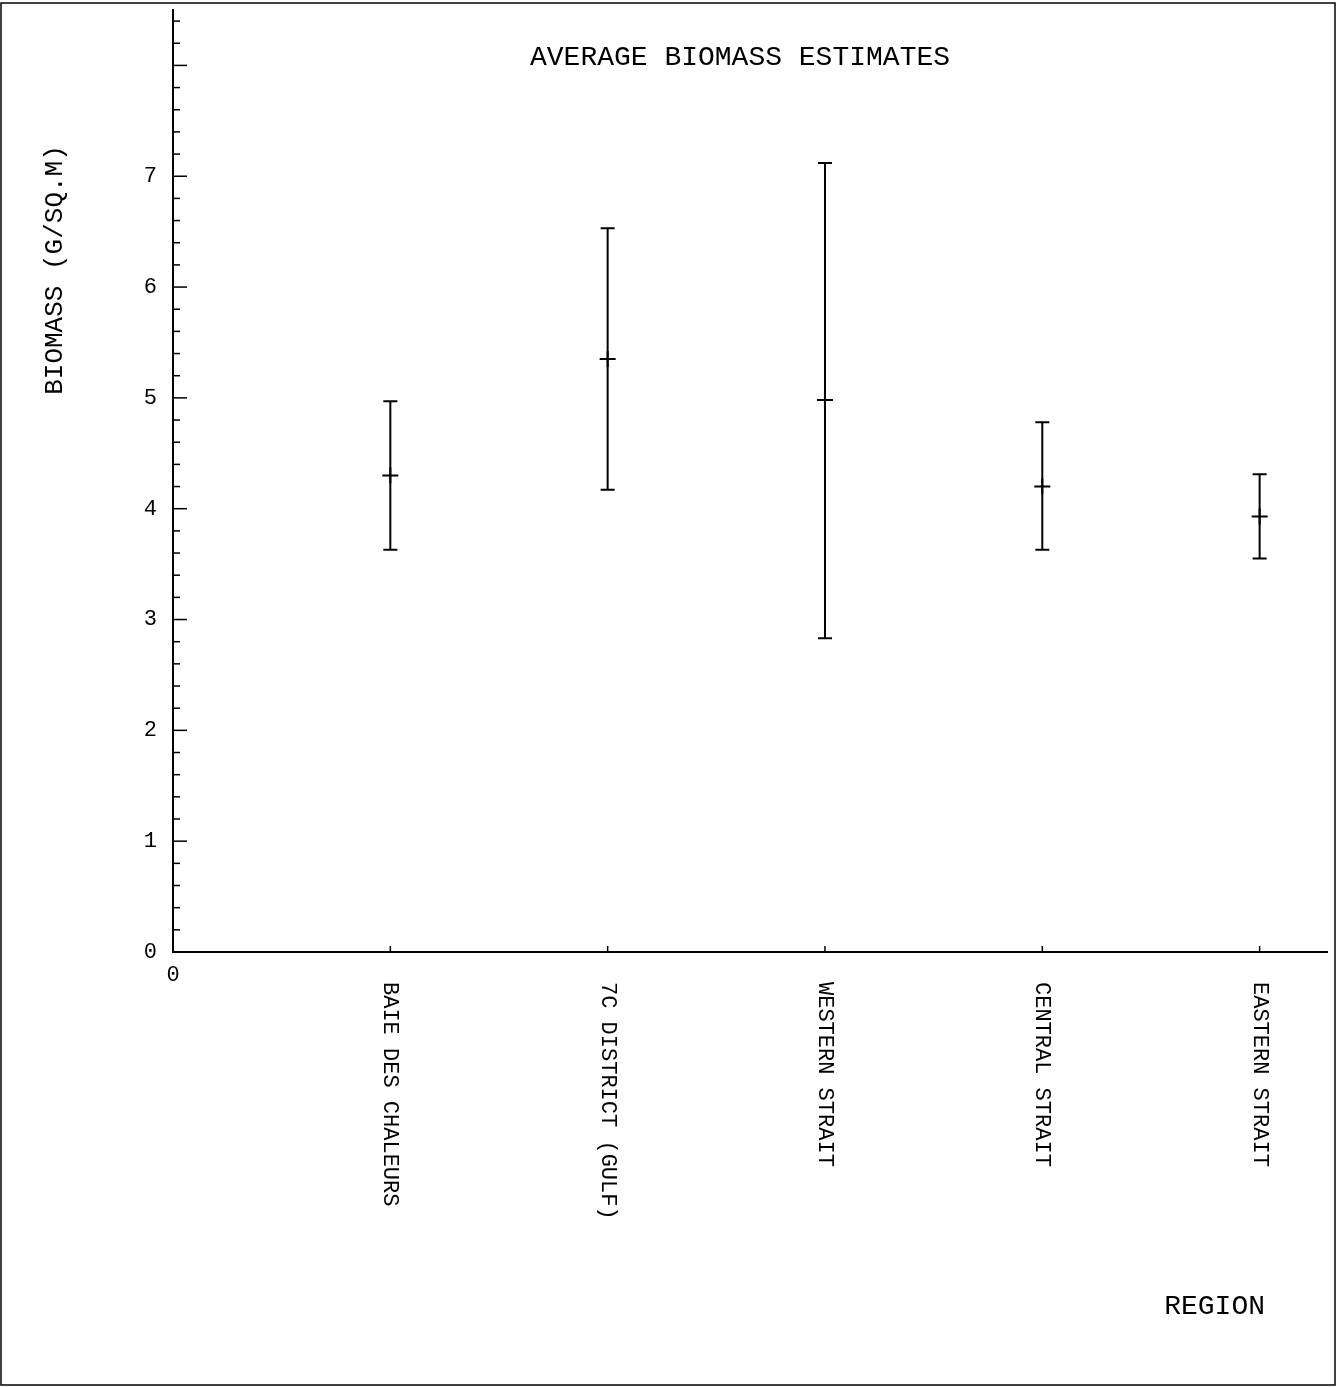 Image resolution: width=1337 pixels, height=1387 pixels. What do you see at coordinates (607, 1101) in the screenshot?
I see `x-tick-label: 7C DISTRICT (GULF)` at bounding box center [607, 1101].